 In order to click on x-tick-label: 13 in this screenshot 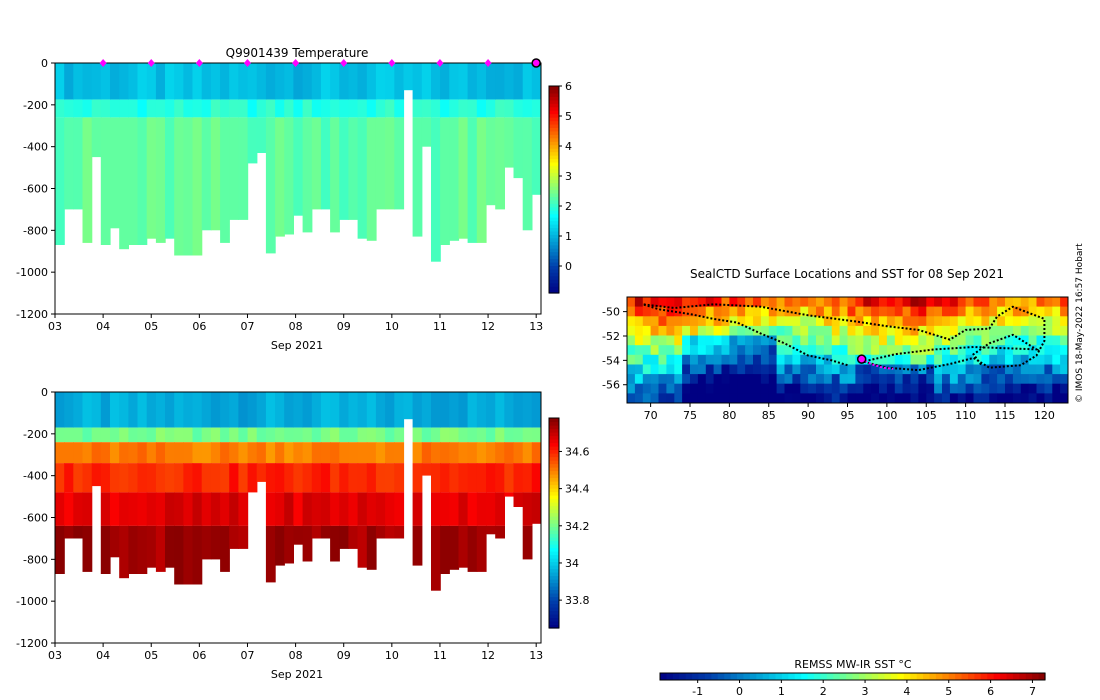, I will do `click(536, 326)`.